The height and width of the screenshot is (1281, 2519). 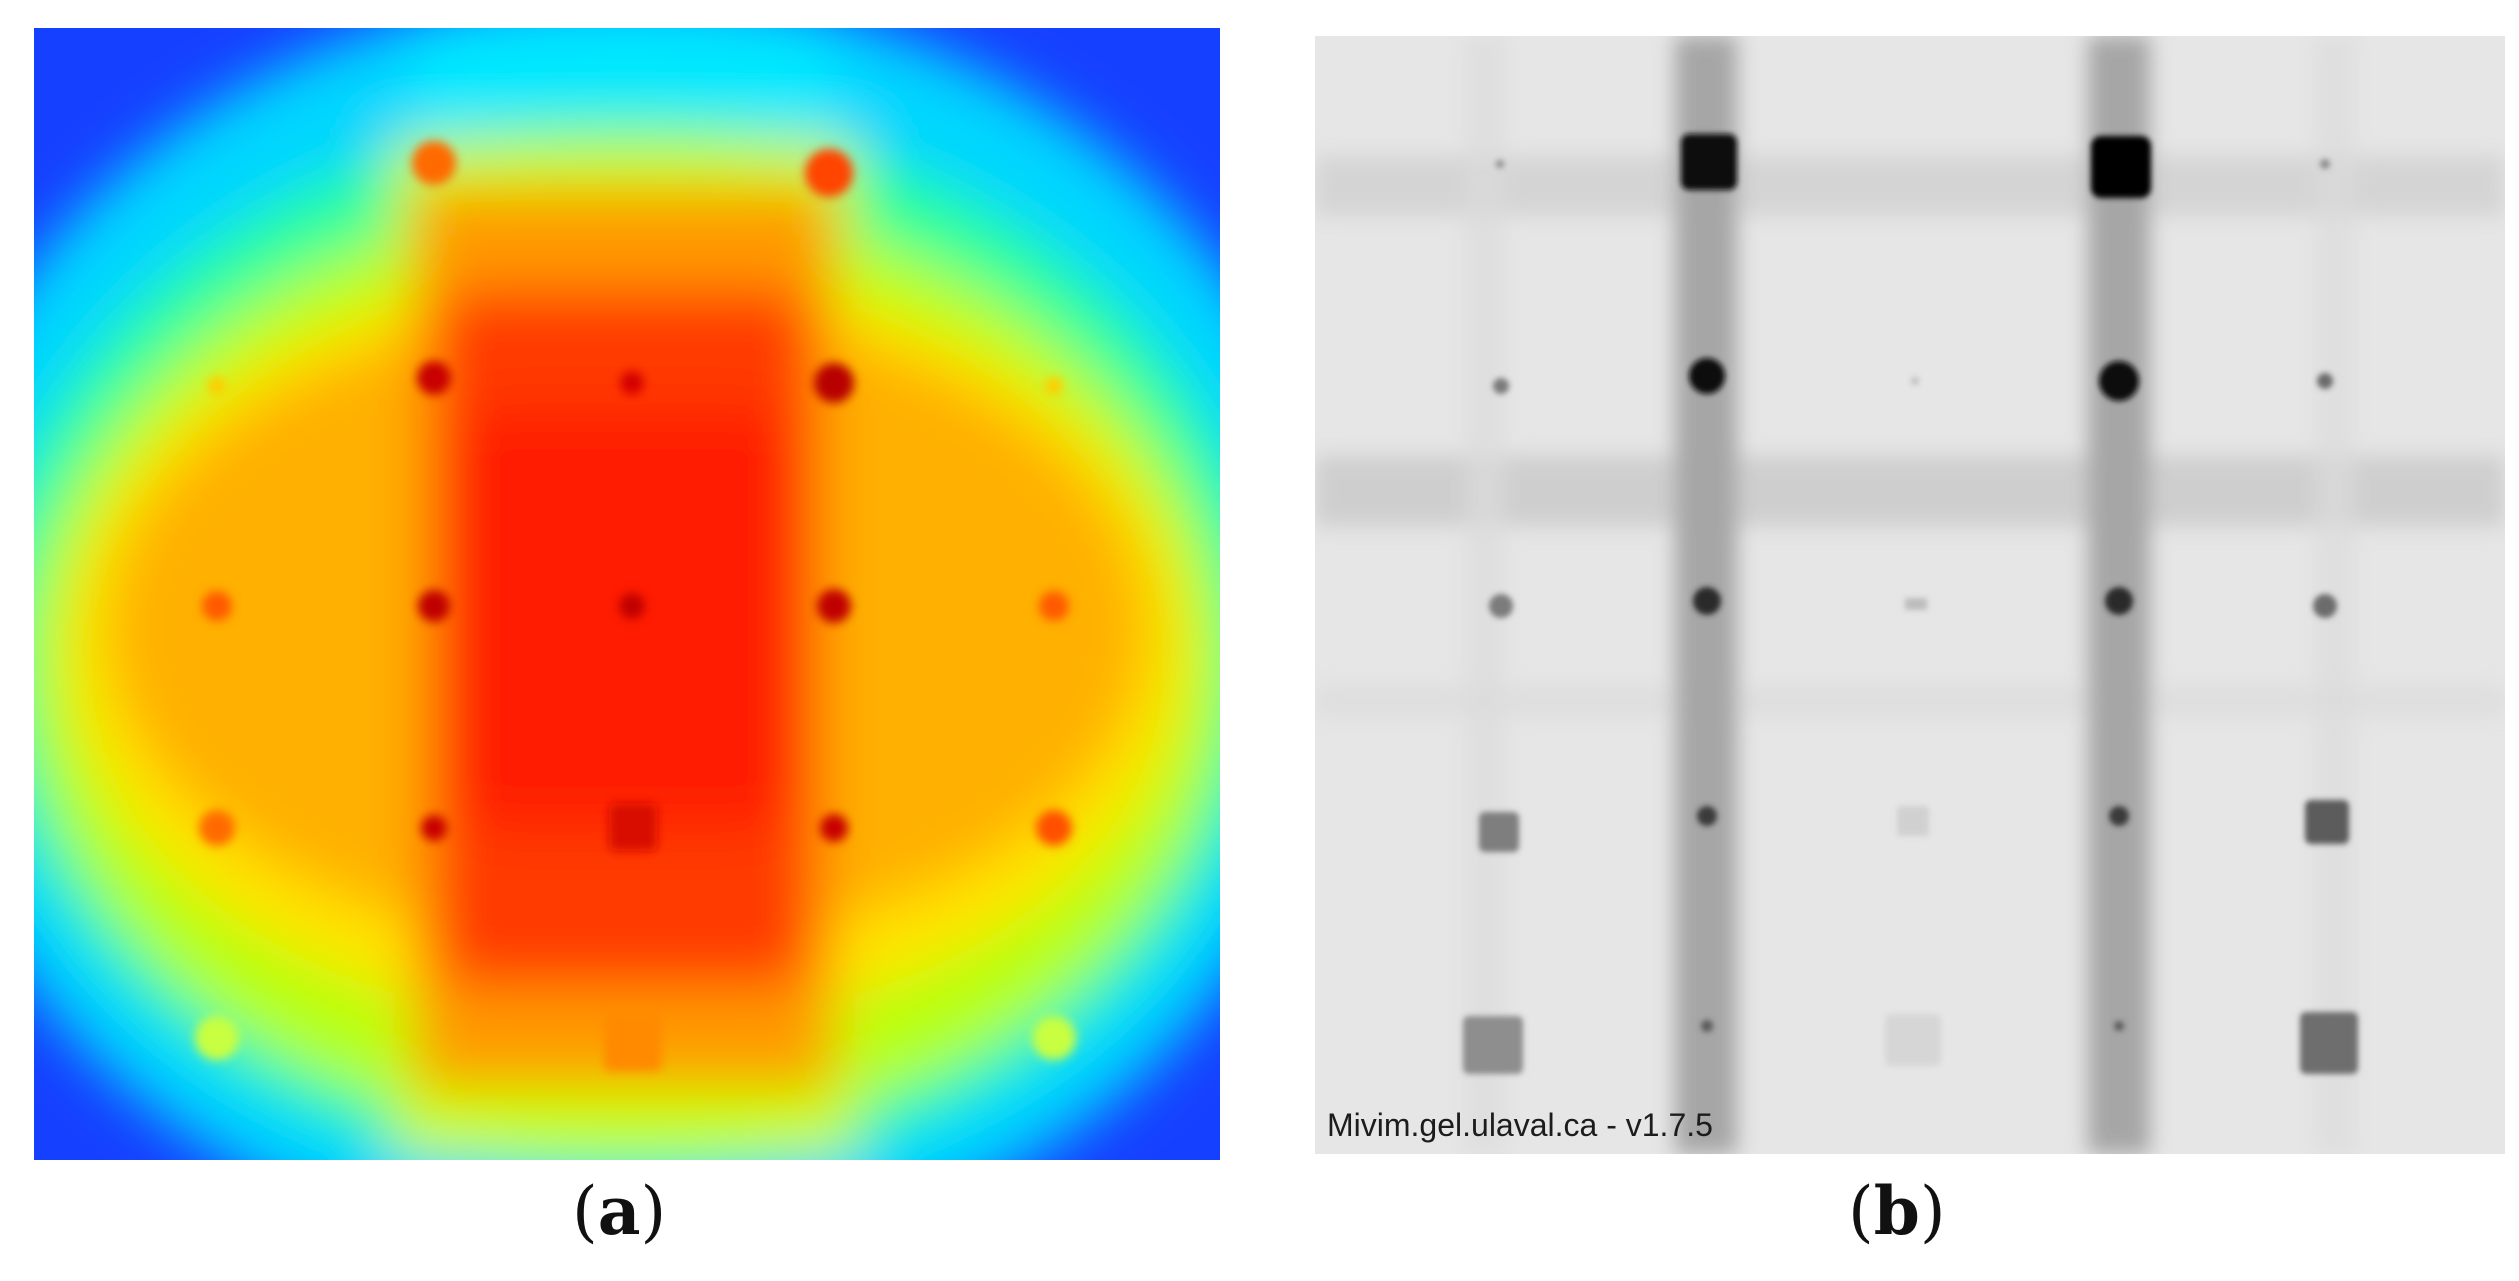 What do you see at coordinates (585, 1211) in the screenshot?
I see `caption-a-open: (` at bounding box center [585, 1211].